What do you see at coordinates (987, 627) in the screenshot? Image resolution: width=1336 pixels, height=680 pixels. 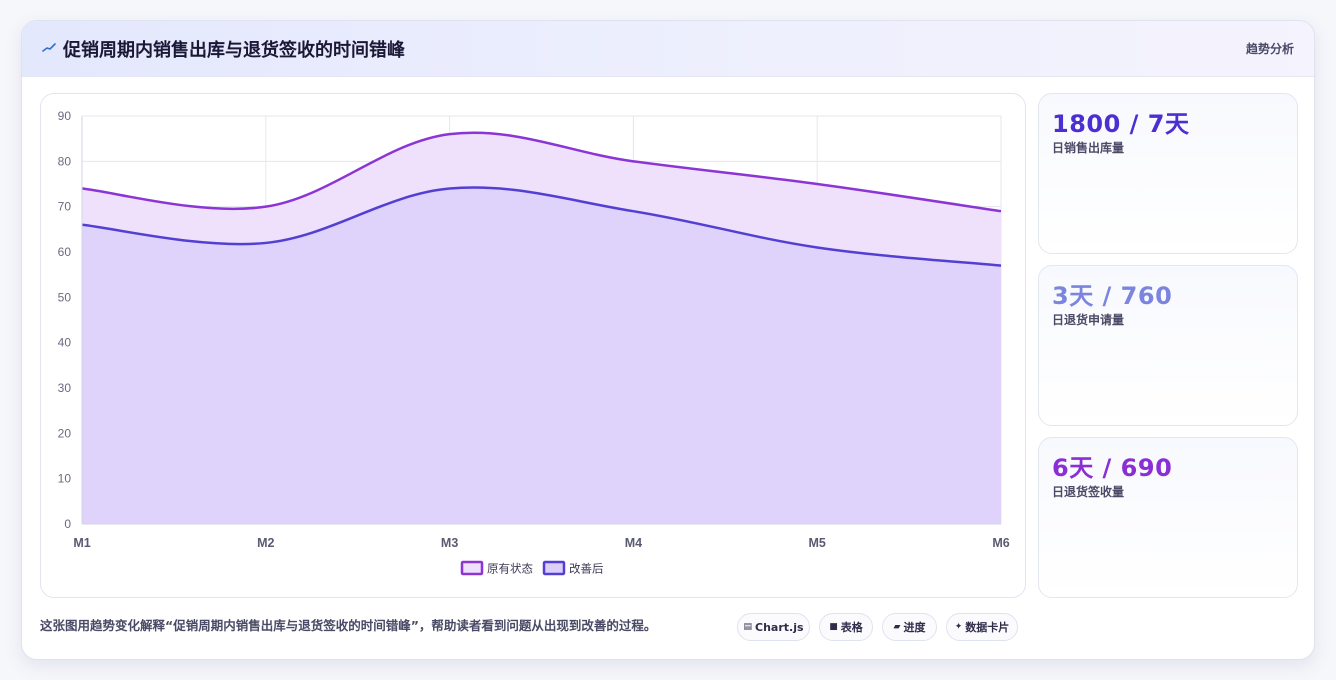 I see `chip-label: 数据卡片` at bounding box center [987, 627].